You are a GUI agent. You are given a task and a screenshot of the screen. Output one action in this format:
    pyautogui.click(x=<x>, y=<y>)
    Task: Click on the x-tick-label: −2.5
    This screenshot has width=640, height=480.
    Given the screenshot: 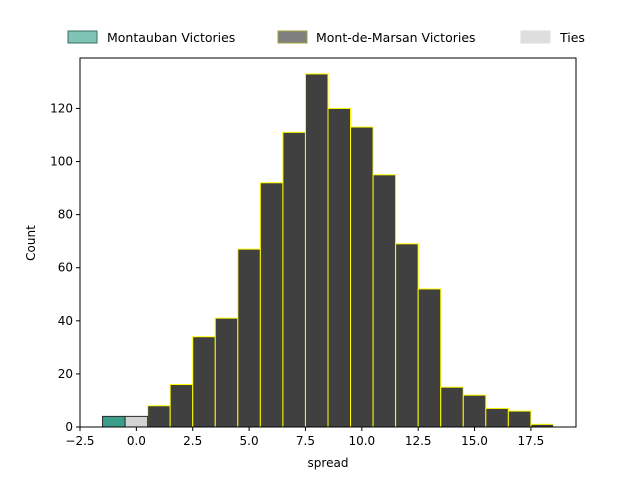 What is the action you would take?
    pyautogui.click(x=79, y=441)
    